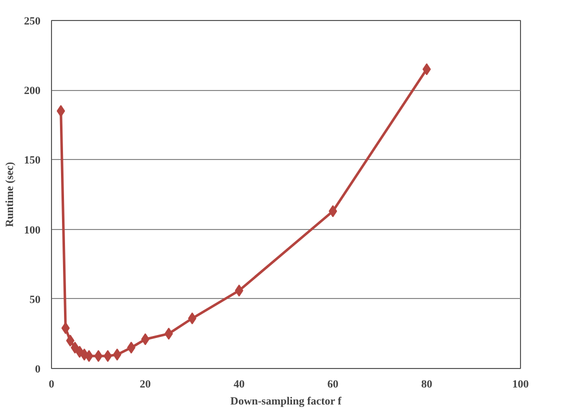  Describe the element at coordinates (32, 160) in the screenshot. I see `y-tick-label: 150` at that location.